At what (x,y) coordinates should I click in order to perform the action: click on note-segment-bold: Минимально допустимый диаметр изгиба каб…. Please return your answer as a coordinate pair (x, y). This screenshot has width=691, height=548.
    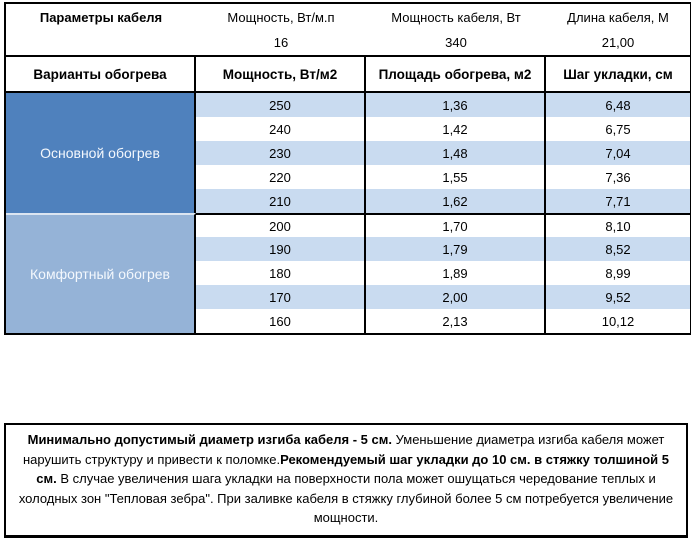
    Looking at the image, I should click on (211, 439).